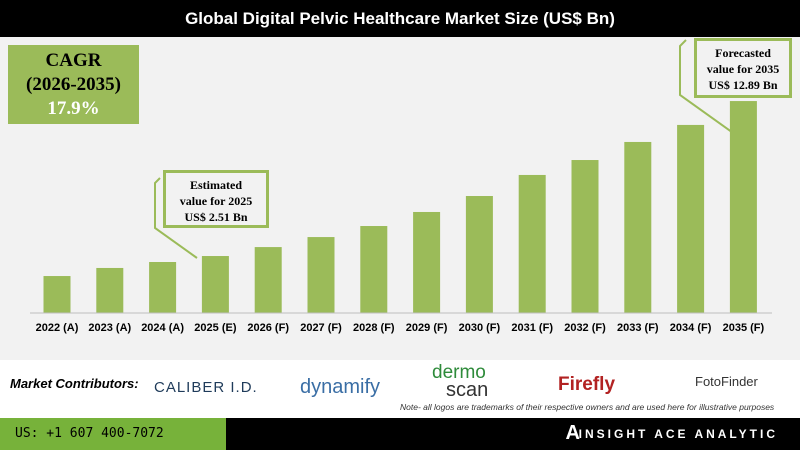  I want to click on x-tick-label: 2022 (A), so click(57, 328).